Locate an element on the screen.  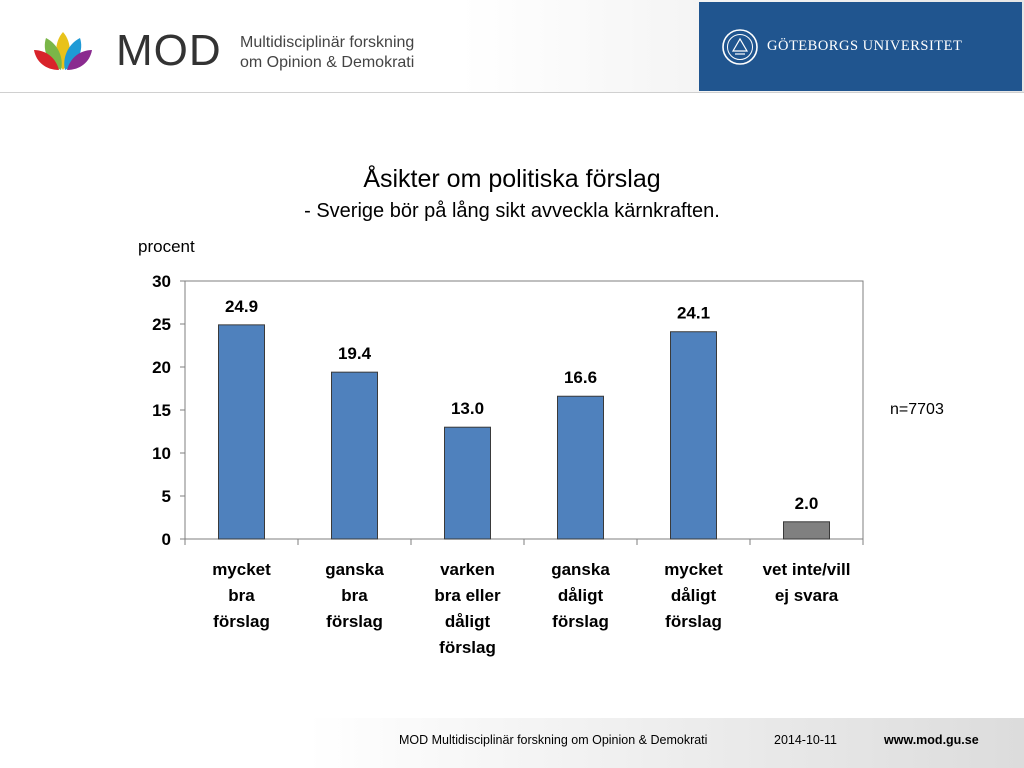
y-tick-label: 25 is located at coordinates (161, 324).